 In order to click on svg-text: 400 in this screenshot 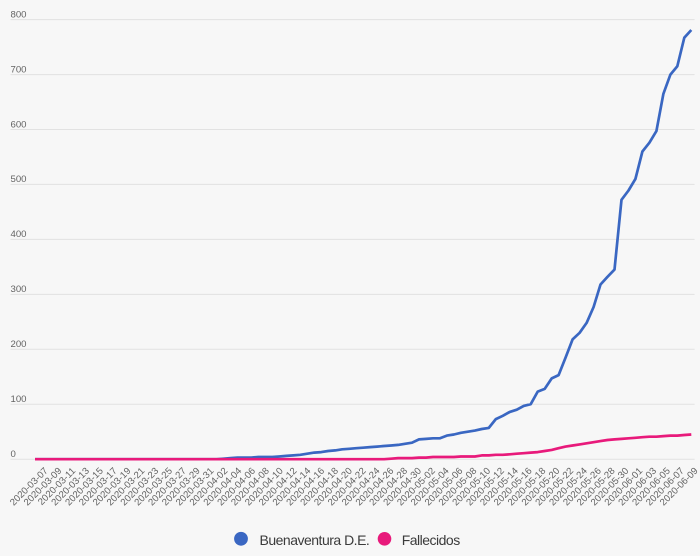, I will do `click(19, 234)`.